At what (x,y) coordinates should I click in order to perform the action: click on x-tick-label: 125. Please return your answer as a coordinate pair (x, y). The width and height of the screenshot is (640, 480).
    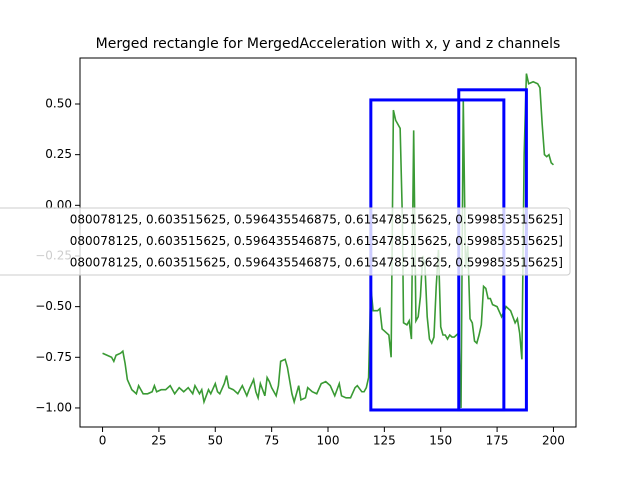
    Looking at the image, I should click on (384, 441).